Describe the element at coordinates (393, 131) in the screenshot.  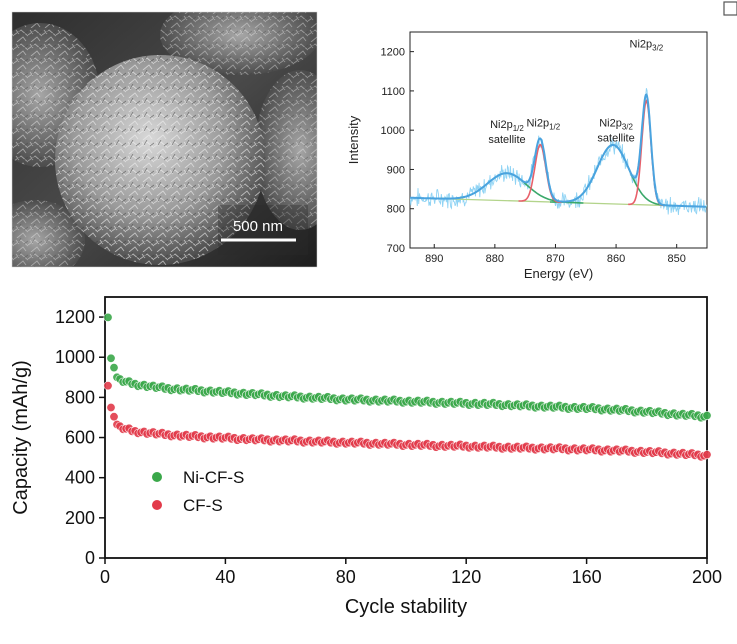
I see `xps-y-tick-label: 1000` at that location.